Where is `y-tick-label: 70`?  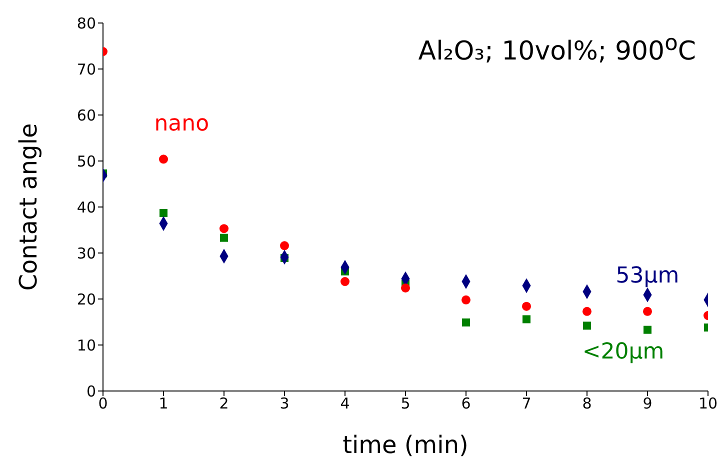 y-tick-label: 70 is located at coordinates (86, 69).